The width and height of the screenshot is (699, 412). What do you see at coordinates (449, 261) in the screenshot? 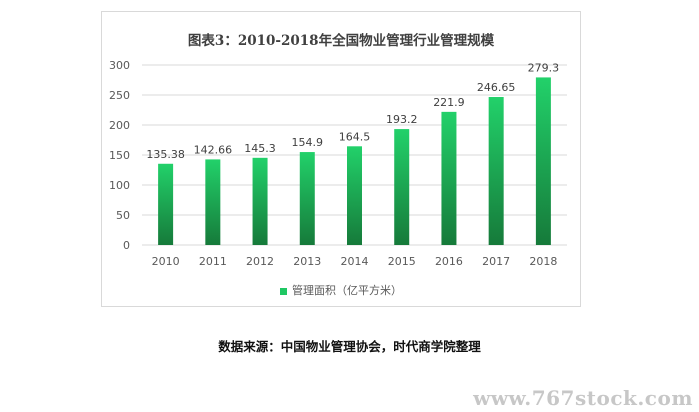
I see `x-tick-label: 2016` at bounding box center [449, 261].